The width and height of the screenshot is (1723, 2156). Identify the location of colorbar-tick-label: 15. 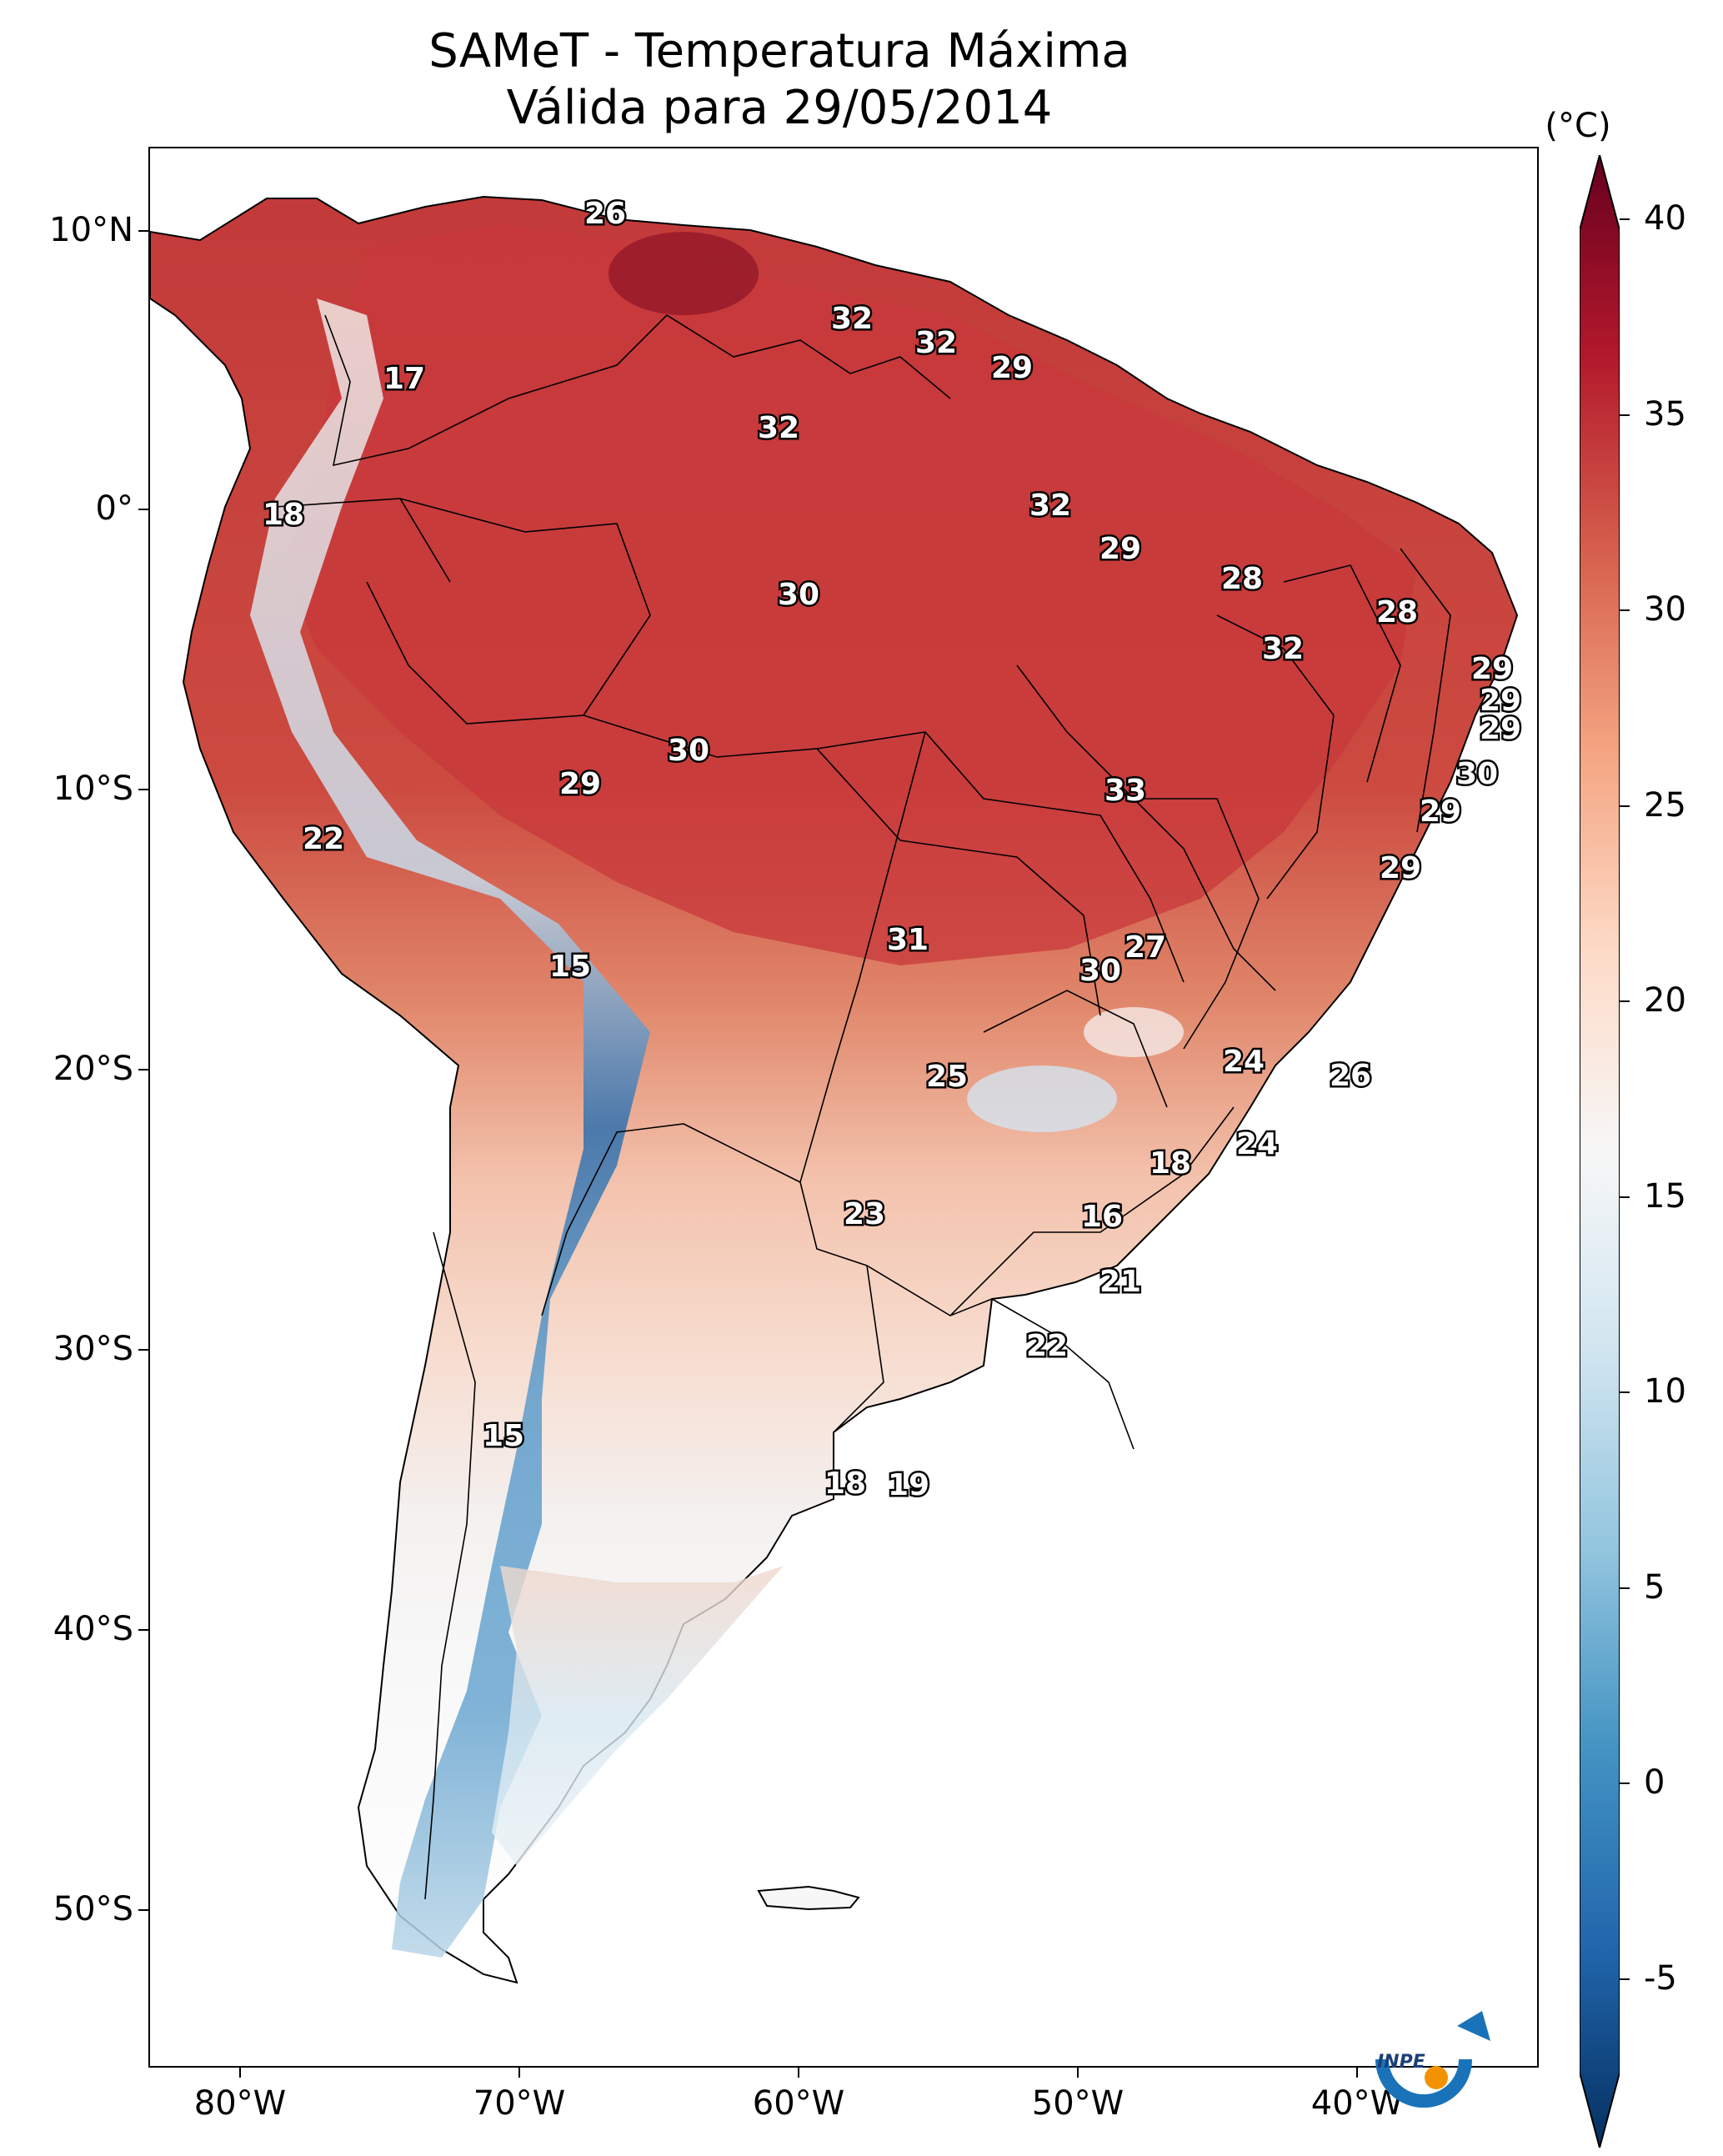
(1665, 1196).